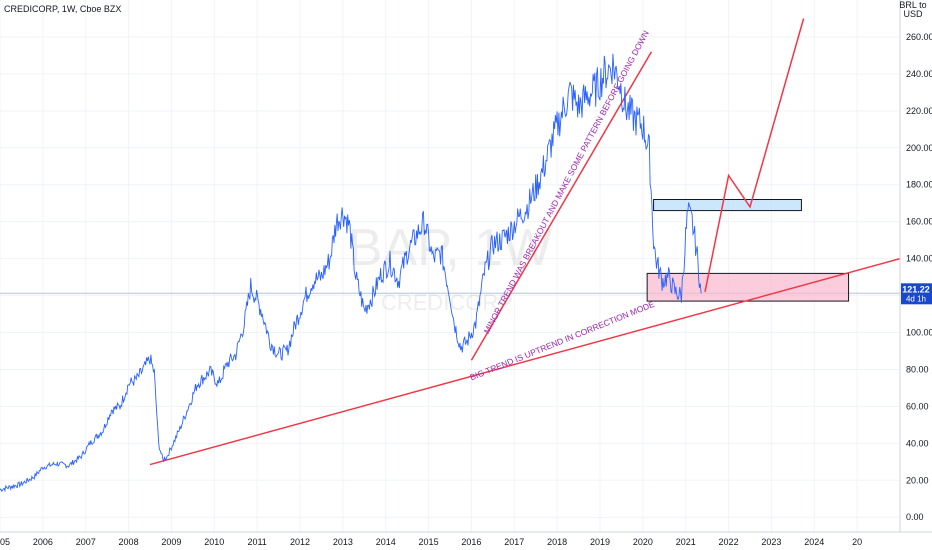 Image resolution: width=932 pixels, height=550 pixels. Describe the element at coordinates (471, 542) in the screenshot. I see `x-tick-label: 2016` at that location.